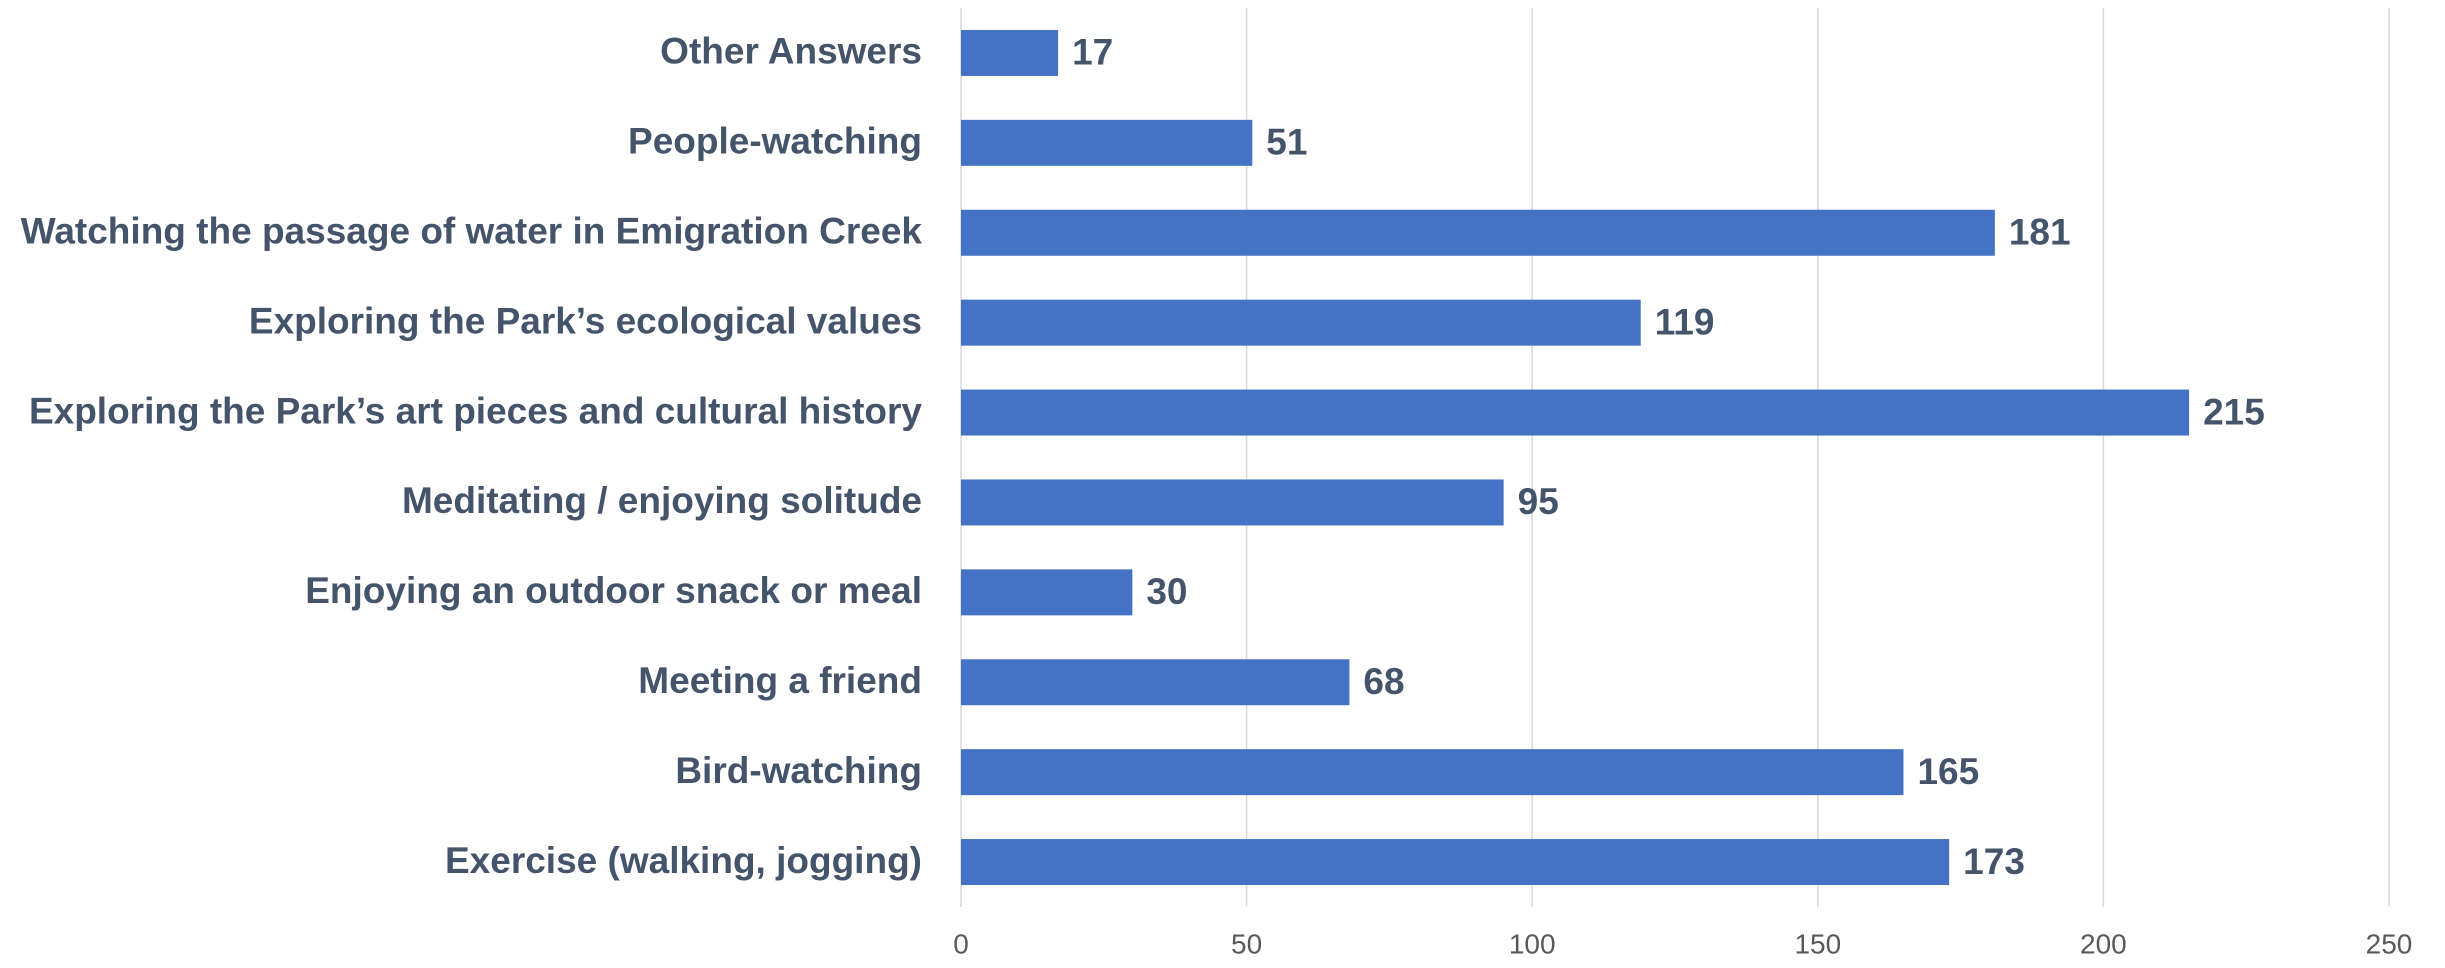 This screenshot has height=968, width=2445. I want to click on category-label: Enjoying an outdoor snack or meal, so click(613, 590).